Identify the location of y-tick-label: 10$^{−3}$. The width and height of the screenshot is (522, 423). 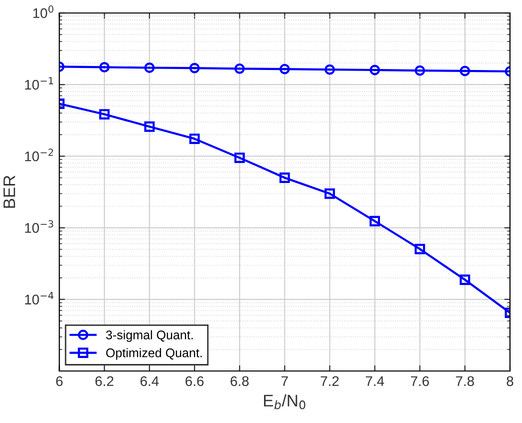
(39, 226).